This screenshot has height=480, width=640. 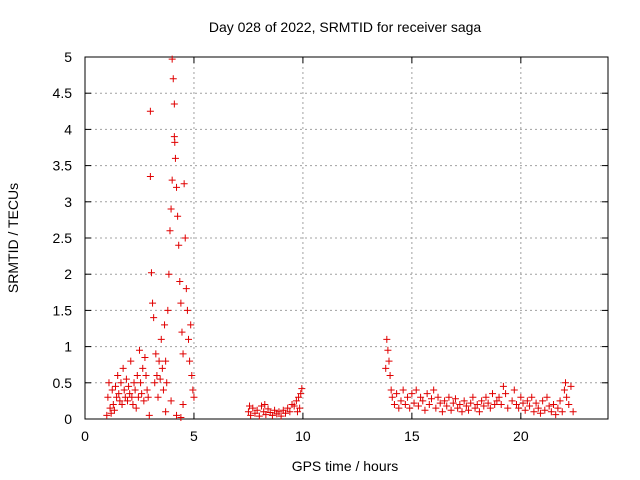 I want to click on y-tick-label: 4, so click(x=68, y=129).